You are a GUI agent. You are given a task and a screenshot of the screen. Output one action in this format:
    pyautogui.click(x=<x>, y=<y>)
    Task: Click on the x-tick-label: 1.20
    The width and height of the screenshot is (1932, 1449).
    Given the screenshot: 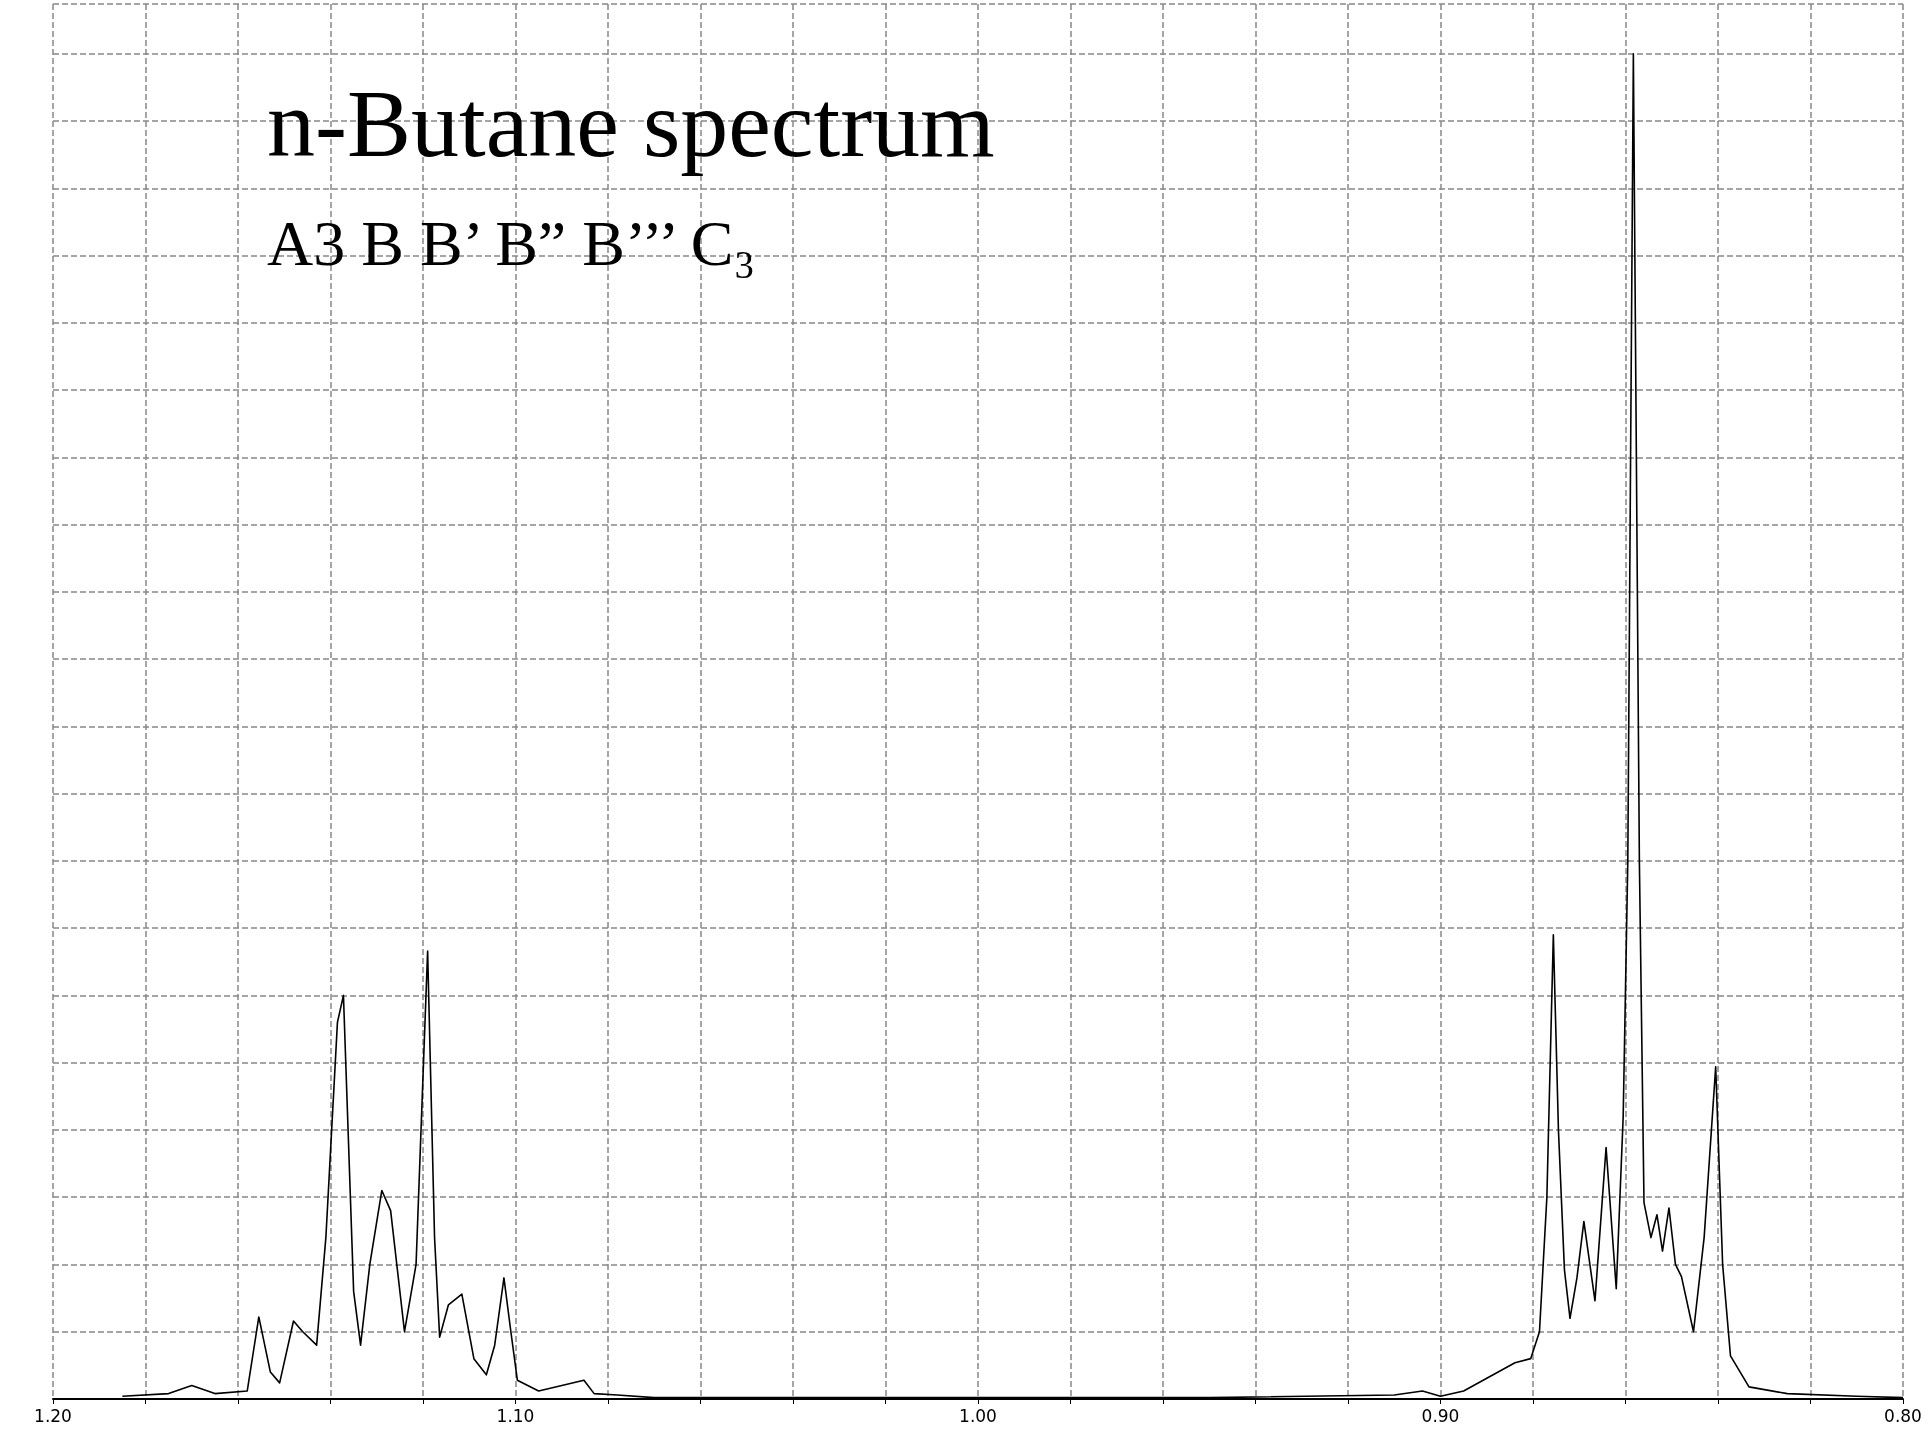 What is the action you would take?
    pyautogui.click(x=53, y=1415)
    